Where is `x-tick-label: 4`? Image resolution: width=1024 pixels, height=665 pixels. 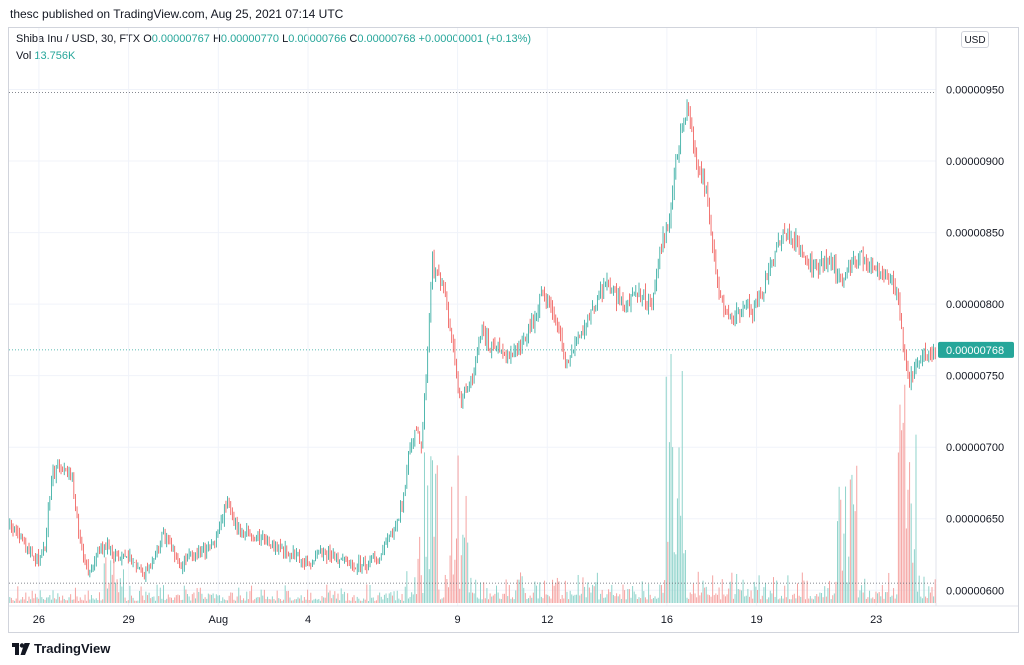 x-tick-label: 4 is located at coordinates (308, 620).